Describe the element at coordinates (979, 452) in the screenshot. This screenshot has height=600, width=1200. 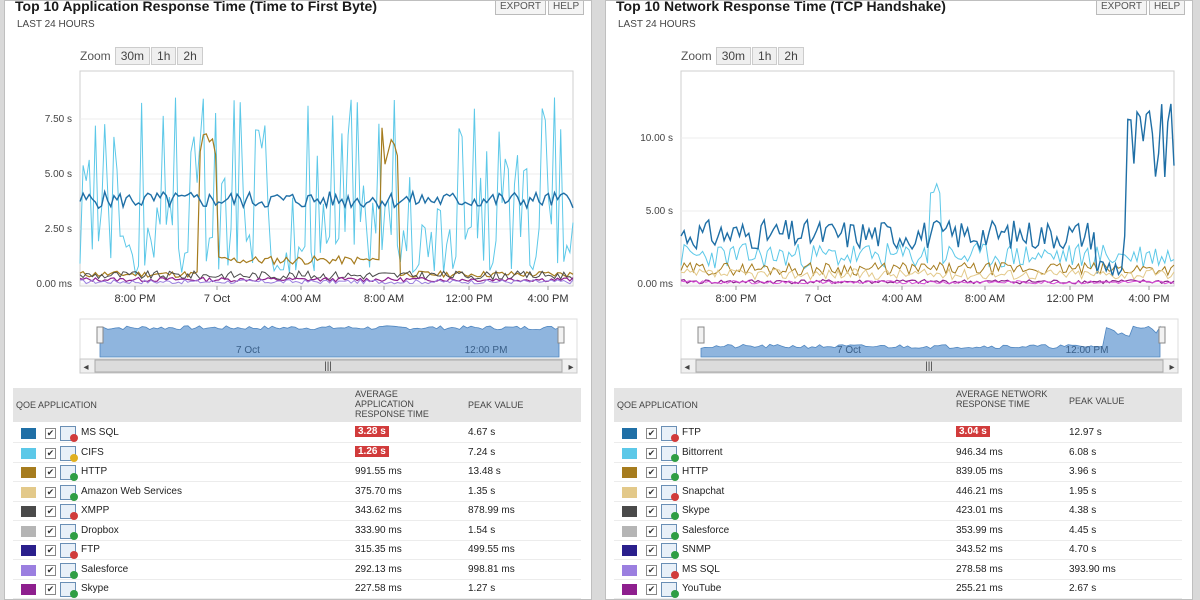
I see `average-response-time: 946.34 ms` at that location.